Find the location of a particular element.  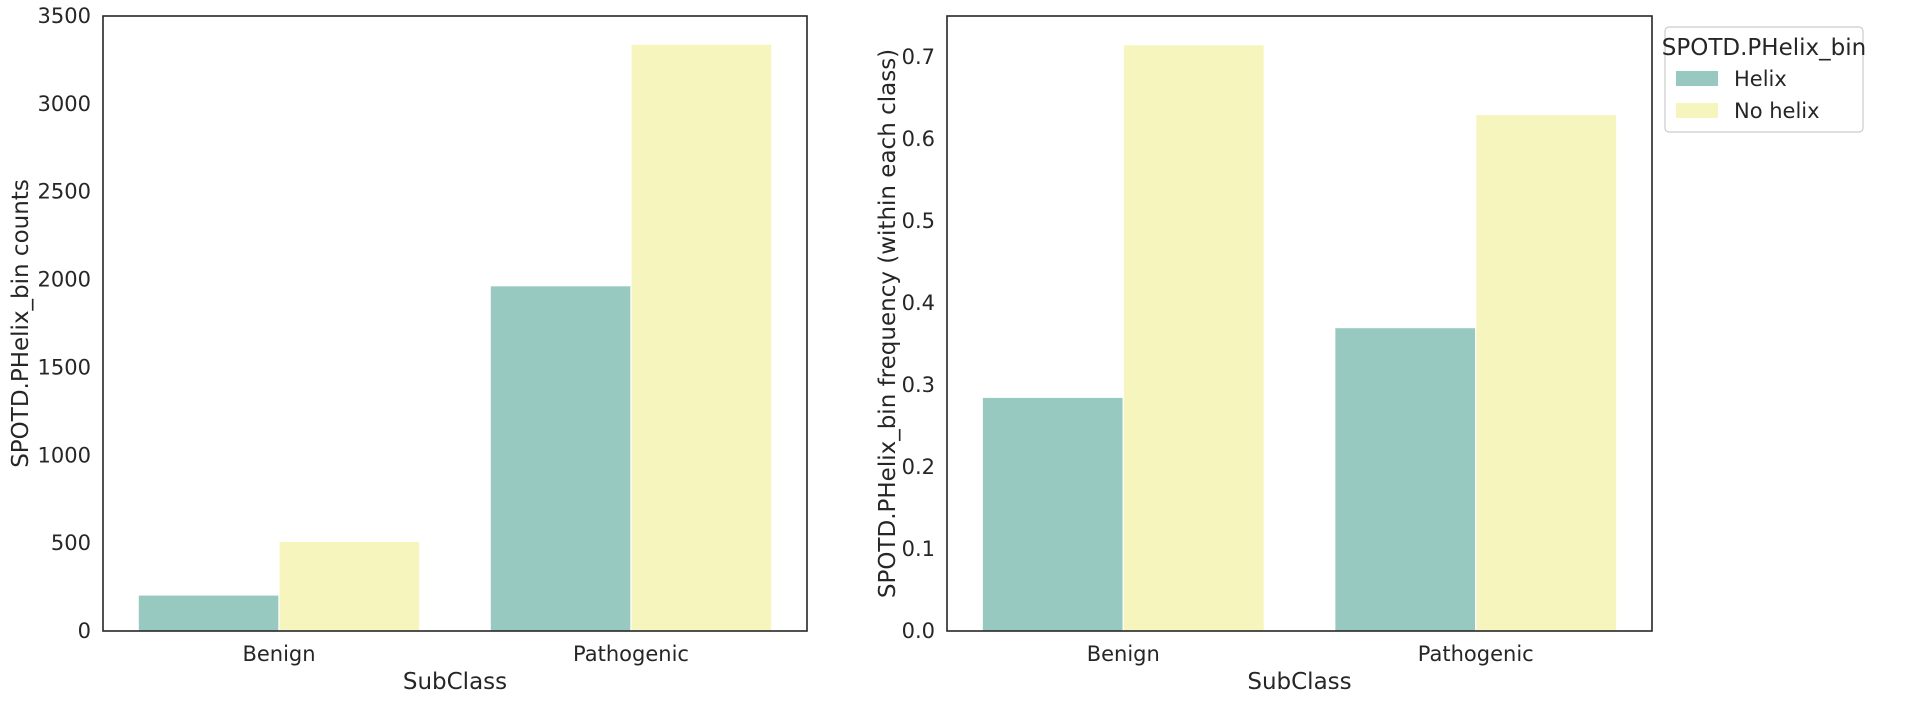

y-tick-label: 0.4 is located at coordinates (918, 303).